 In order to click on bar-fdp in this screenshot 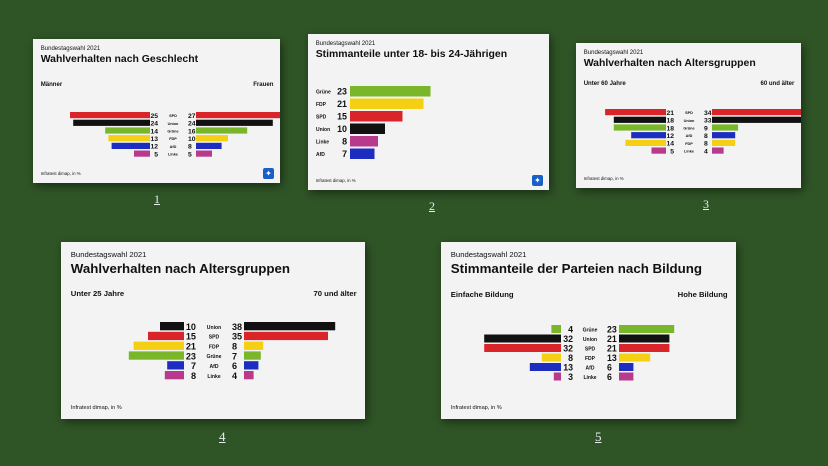, I will do `click(387, 103)`.